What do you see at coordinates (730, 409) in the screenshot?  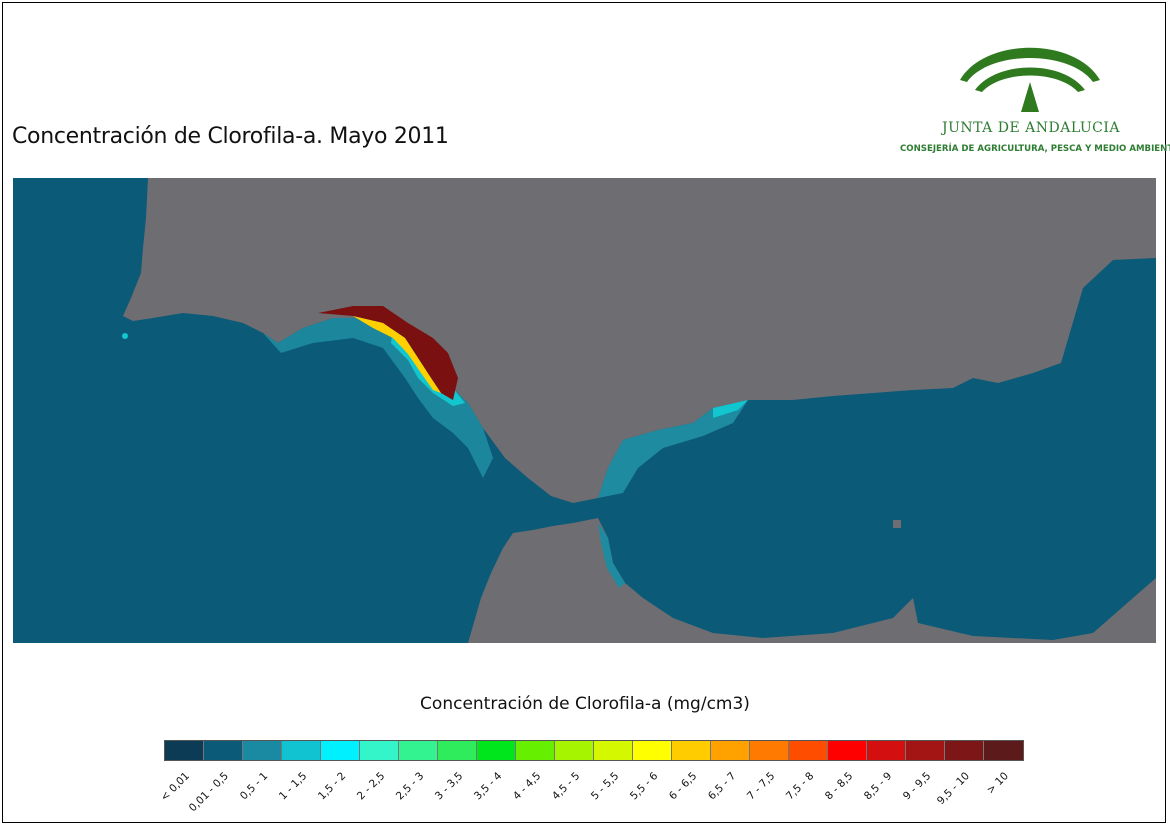 I see `coastal-band-med-mid` at bounding box center [730, 409].